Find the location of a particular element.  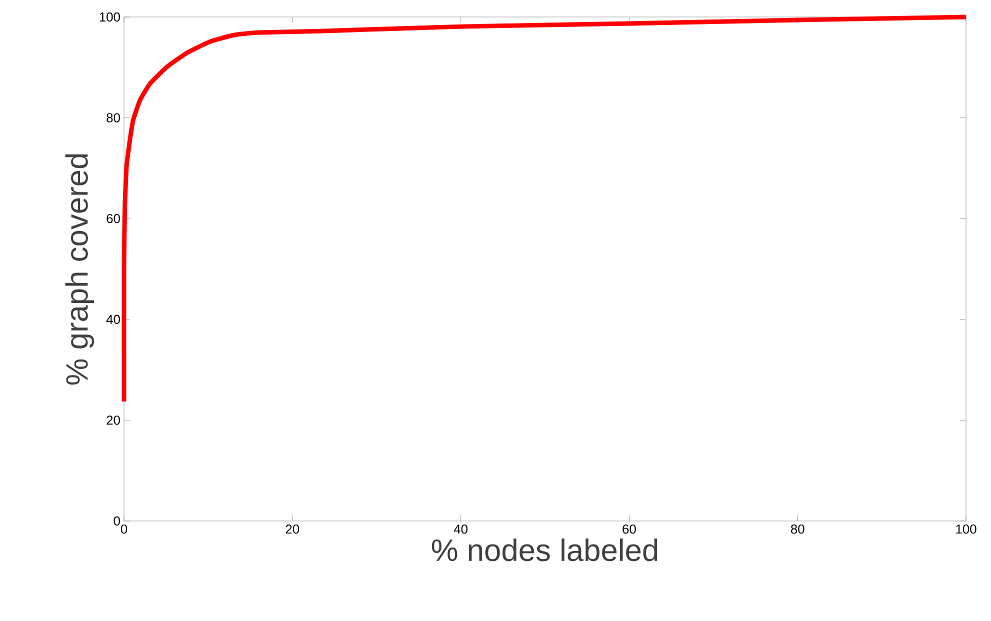

x-tick-label: 60 is located at coordinates (629, 529).